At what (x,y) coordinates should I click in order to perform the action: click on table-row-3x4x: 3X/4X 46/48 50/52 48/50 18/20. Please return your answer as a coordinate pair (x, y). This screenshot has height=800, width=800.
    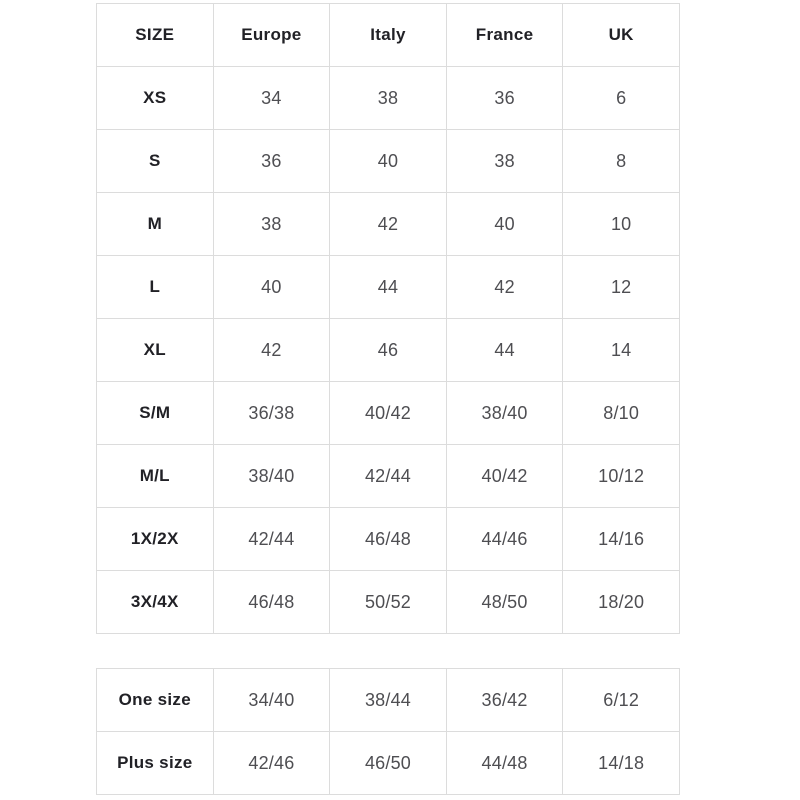
    Looking at the image, I should click on (388, 602).